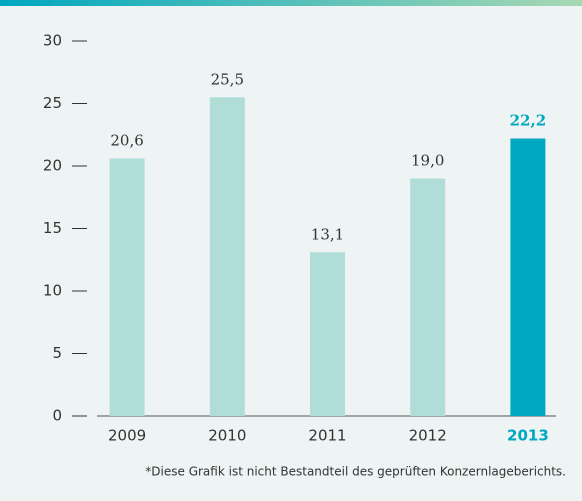 The width and height of the screenshot is (582, 501). Describe the element at coordinates (427, 161) in the screenshot. I see `value-label: 19,0` at that location.